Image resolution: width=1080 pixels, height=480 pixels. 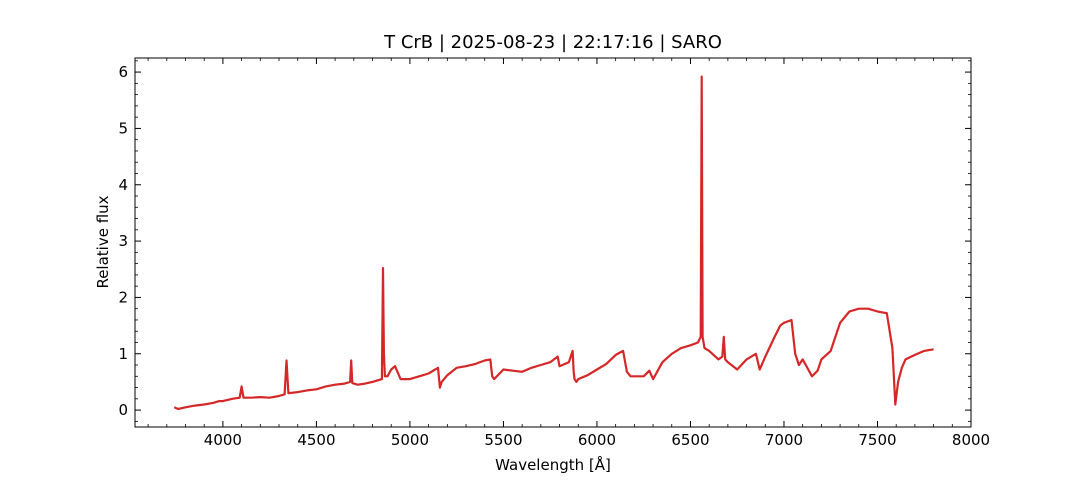 I want to click on y-tick-label: 6, so click(x=123, y=72).